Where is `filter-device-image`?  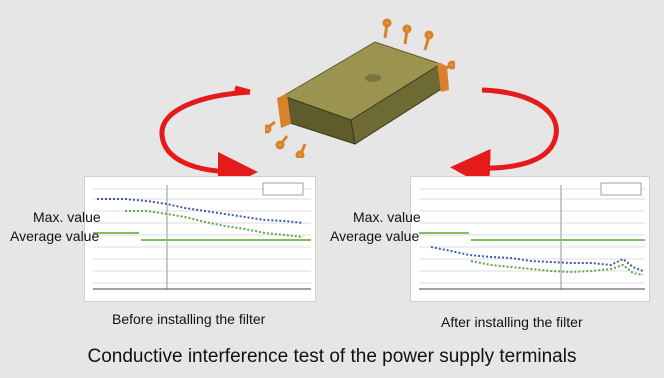 filter-device-image is located at coordinates (360, 88).